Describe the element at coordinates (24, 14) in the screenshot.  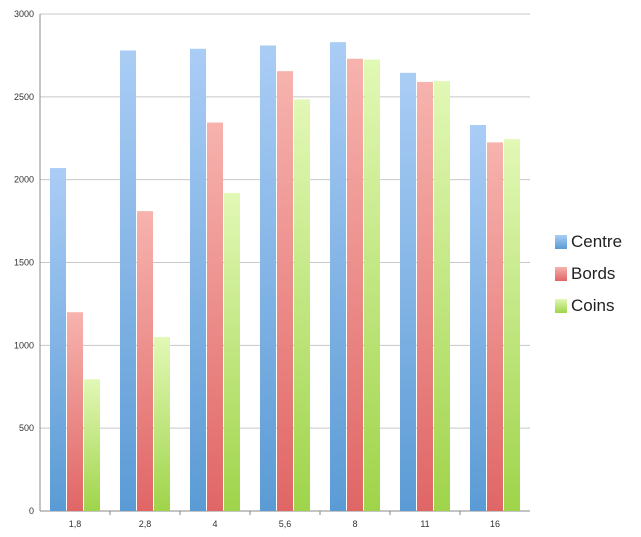
I see `y-tick-label: 3000` at that location.